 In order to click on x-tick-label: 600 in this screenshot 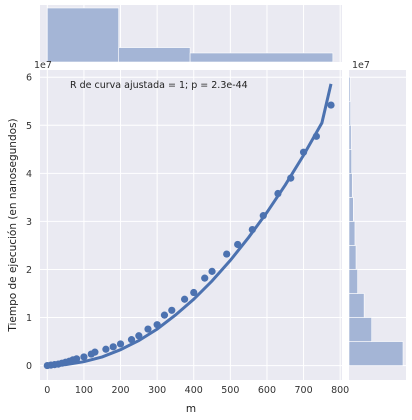, I will do `click(267, 390)`.